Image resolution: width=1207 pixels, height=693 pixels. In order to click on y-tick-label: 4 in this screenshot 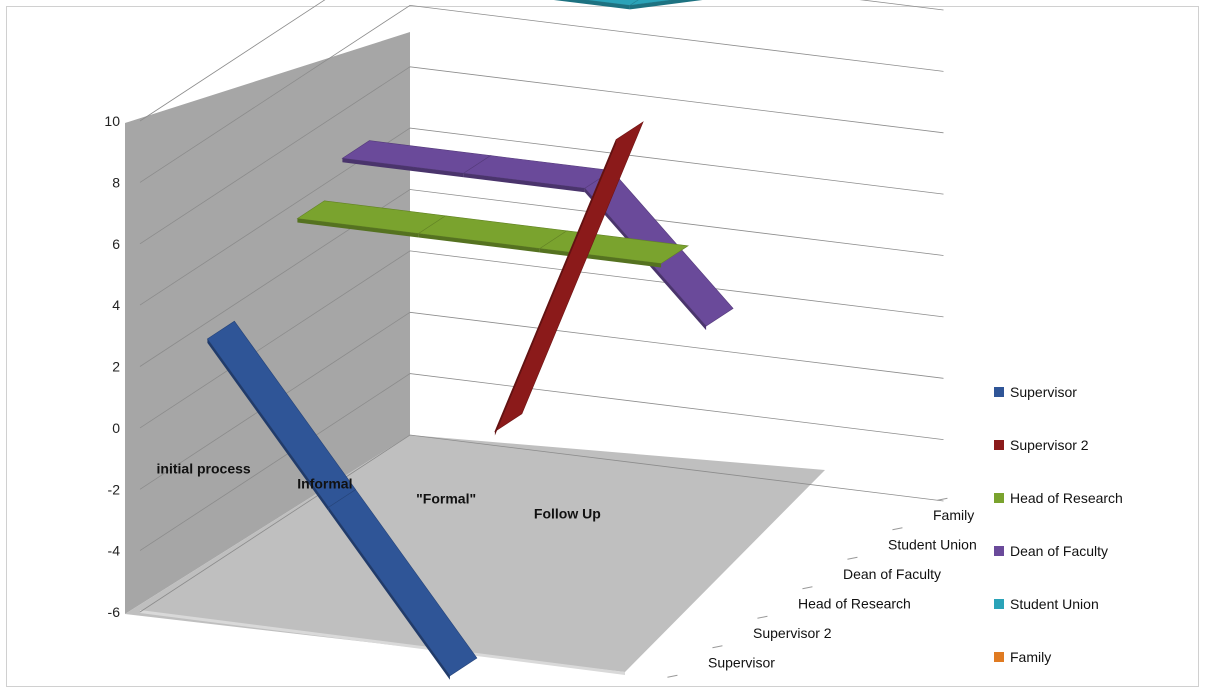, I will do `click(116, 305)`.